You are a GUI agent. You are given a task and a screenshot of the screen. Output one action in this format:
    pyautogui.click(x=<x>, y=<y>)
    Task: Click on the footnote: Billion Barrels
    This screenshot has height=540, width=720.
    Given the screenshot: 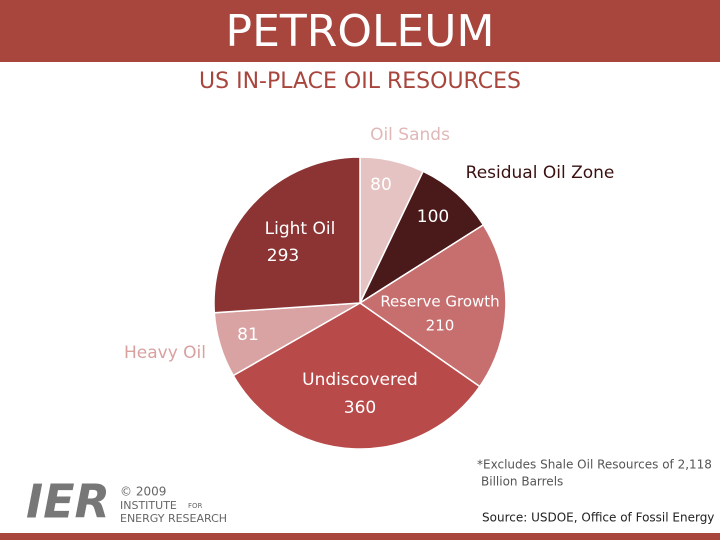 What is the action you would take?
    pyautogui.click(x=522, y=482)
    